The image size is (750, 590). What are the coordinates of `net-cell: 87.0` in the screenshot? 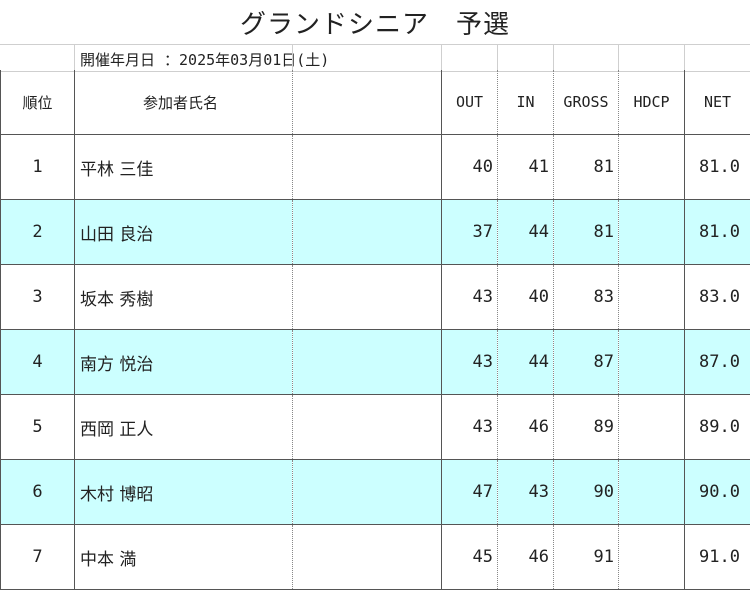 It's located at (717, 362).